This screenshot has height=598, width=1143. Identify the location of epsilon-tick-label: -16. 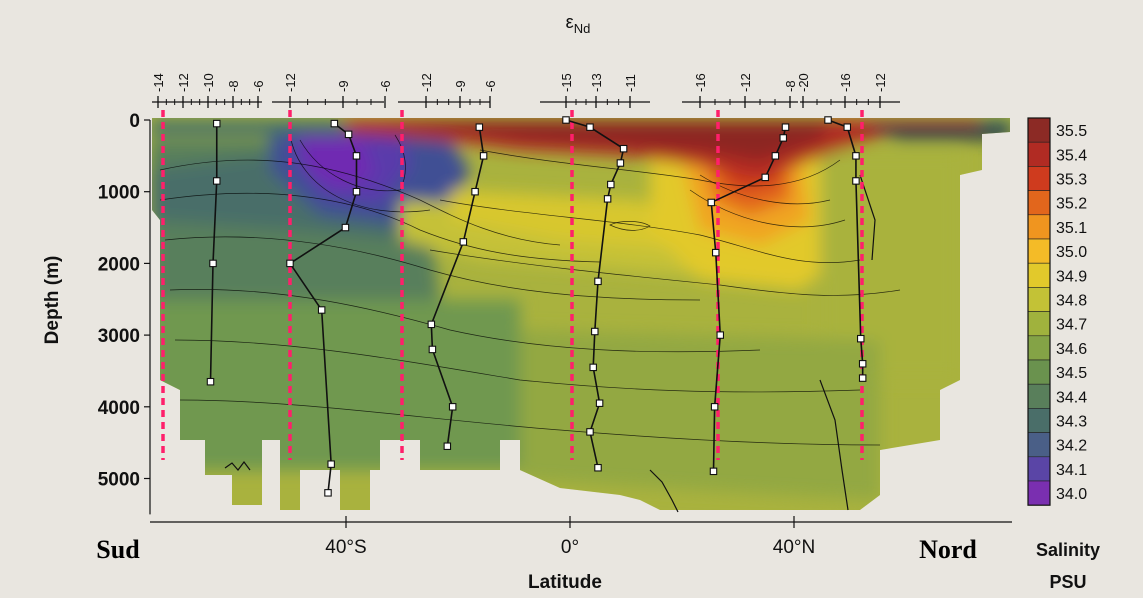
(845, 82).